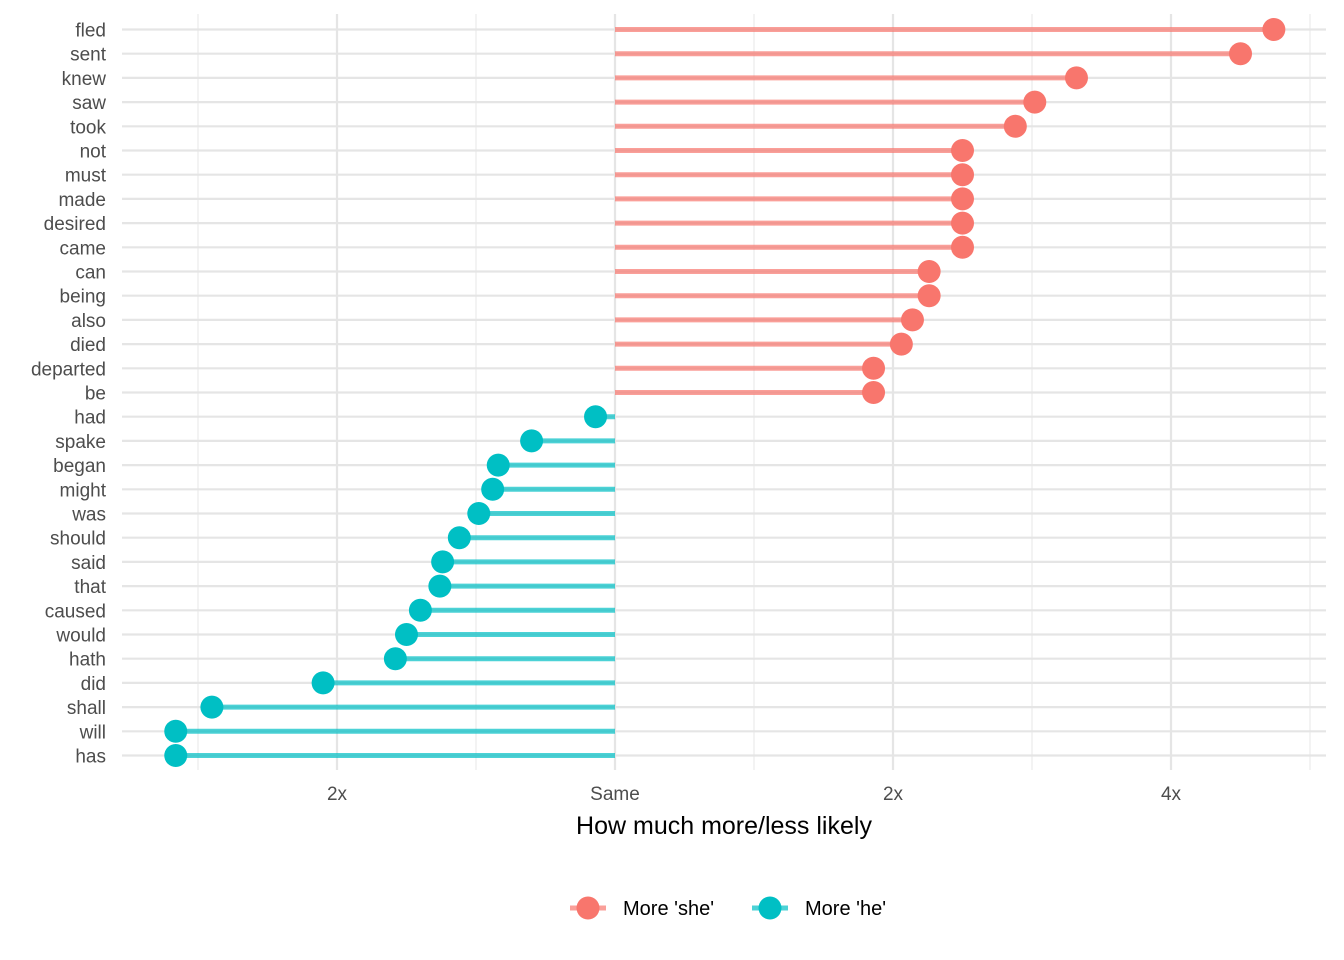 This screenshot has height=960, width=1344. Describe the element at coordinates (86, 176) in the screenshot. I see `y-tick-must: must` at that location.